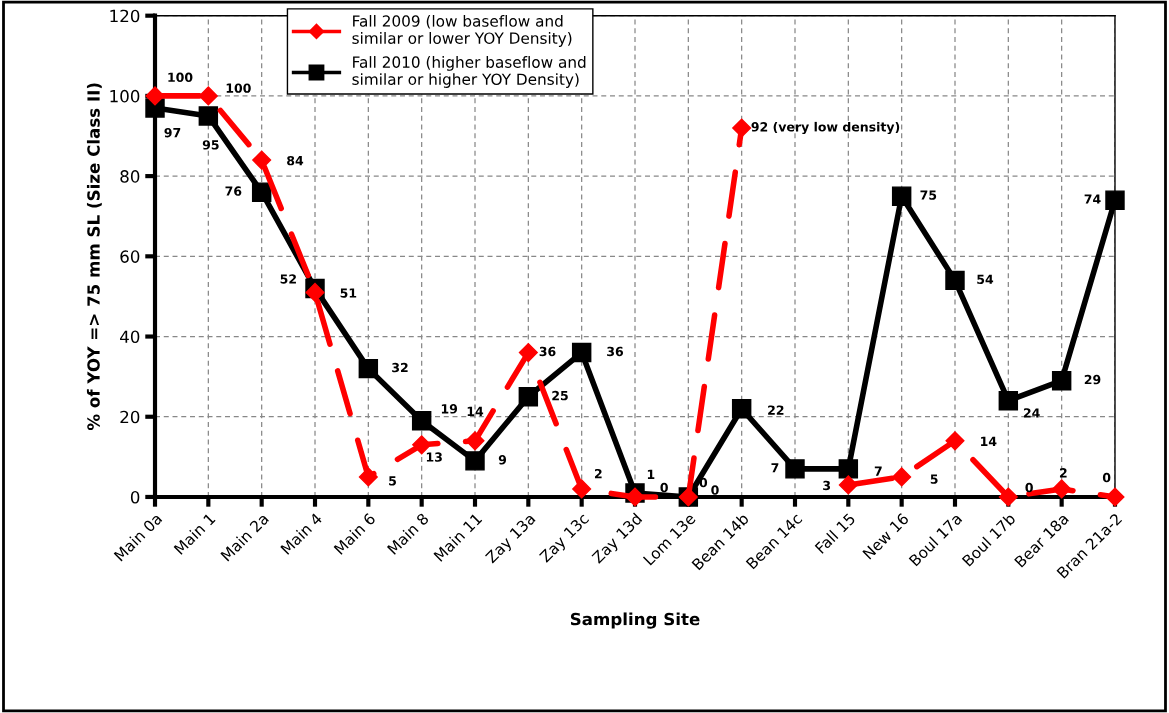  Describe the element at coordinates (469, 72) in the screenshot. I see `legend-label: Fall 2010 (higher baseflow and similar or higher YOY Density)` at that location.